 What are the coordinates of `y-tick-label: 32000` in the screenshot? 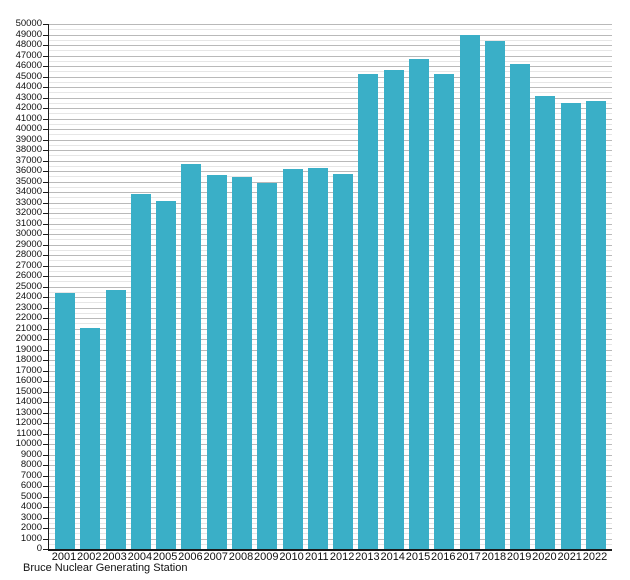 It's located at (28, 212).